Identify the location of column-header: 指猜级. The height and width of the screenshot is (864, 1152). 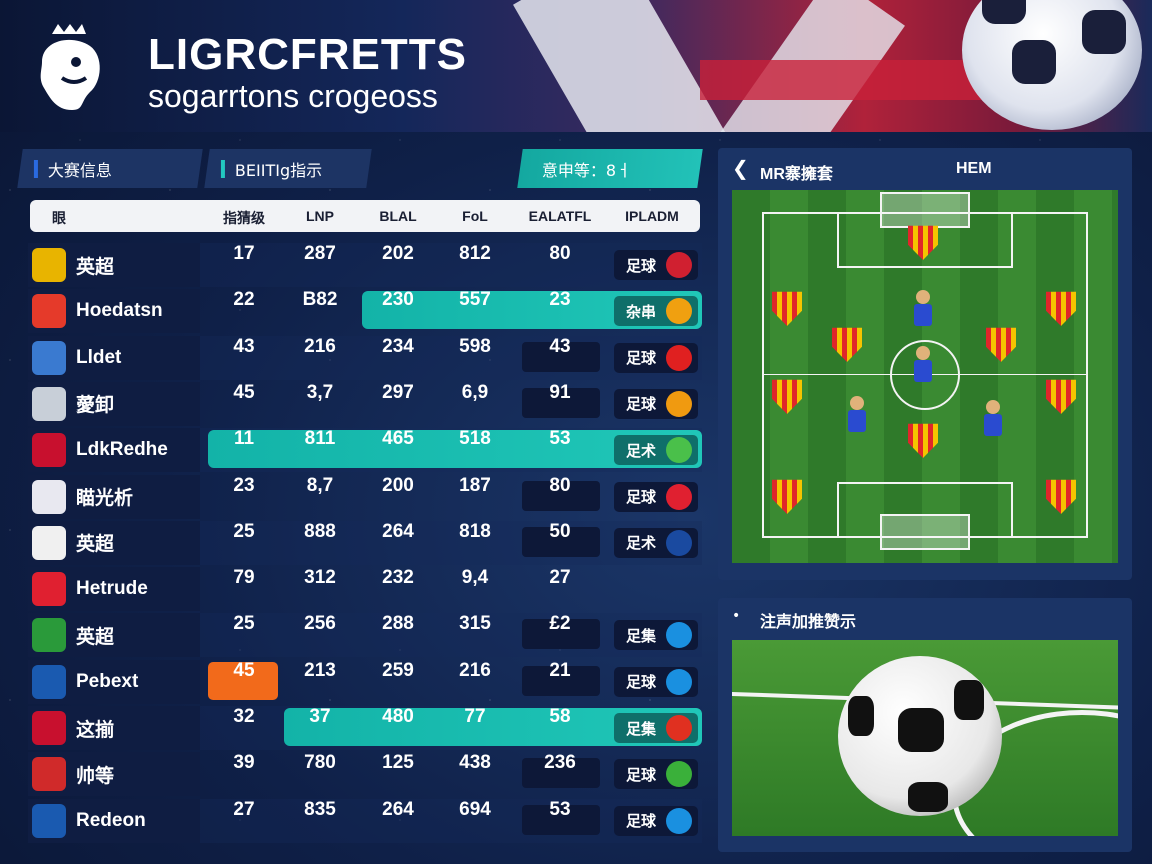
(244, 218).